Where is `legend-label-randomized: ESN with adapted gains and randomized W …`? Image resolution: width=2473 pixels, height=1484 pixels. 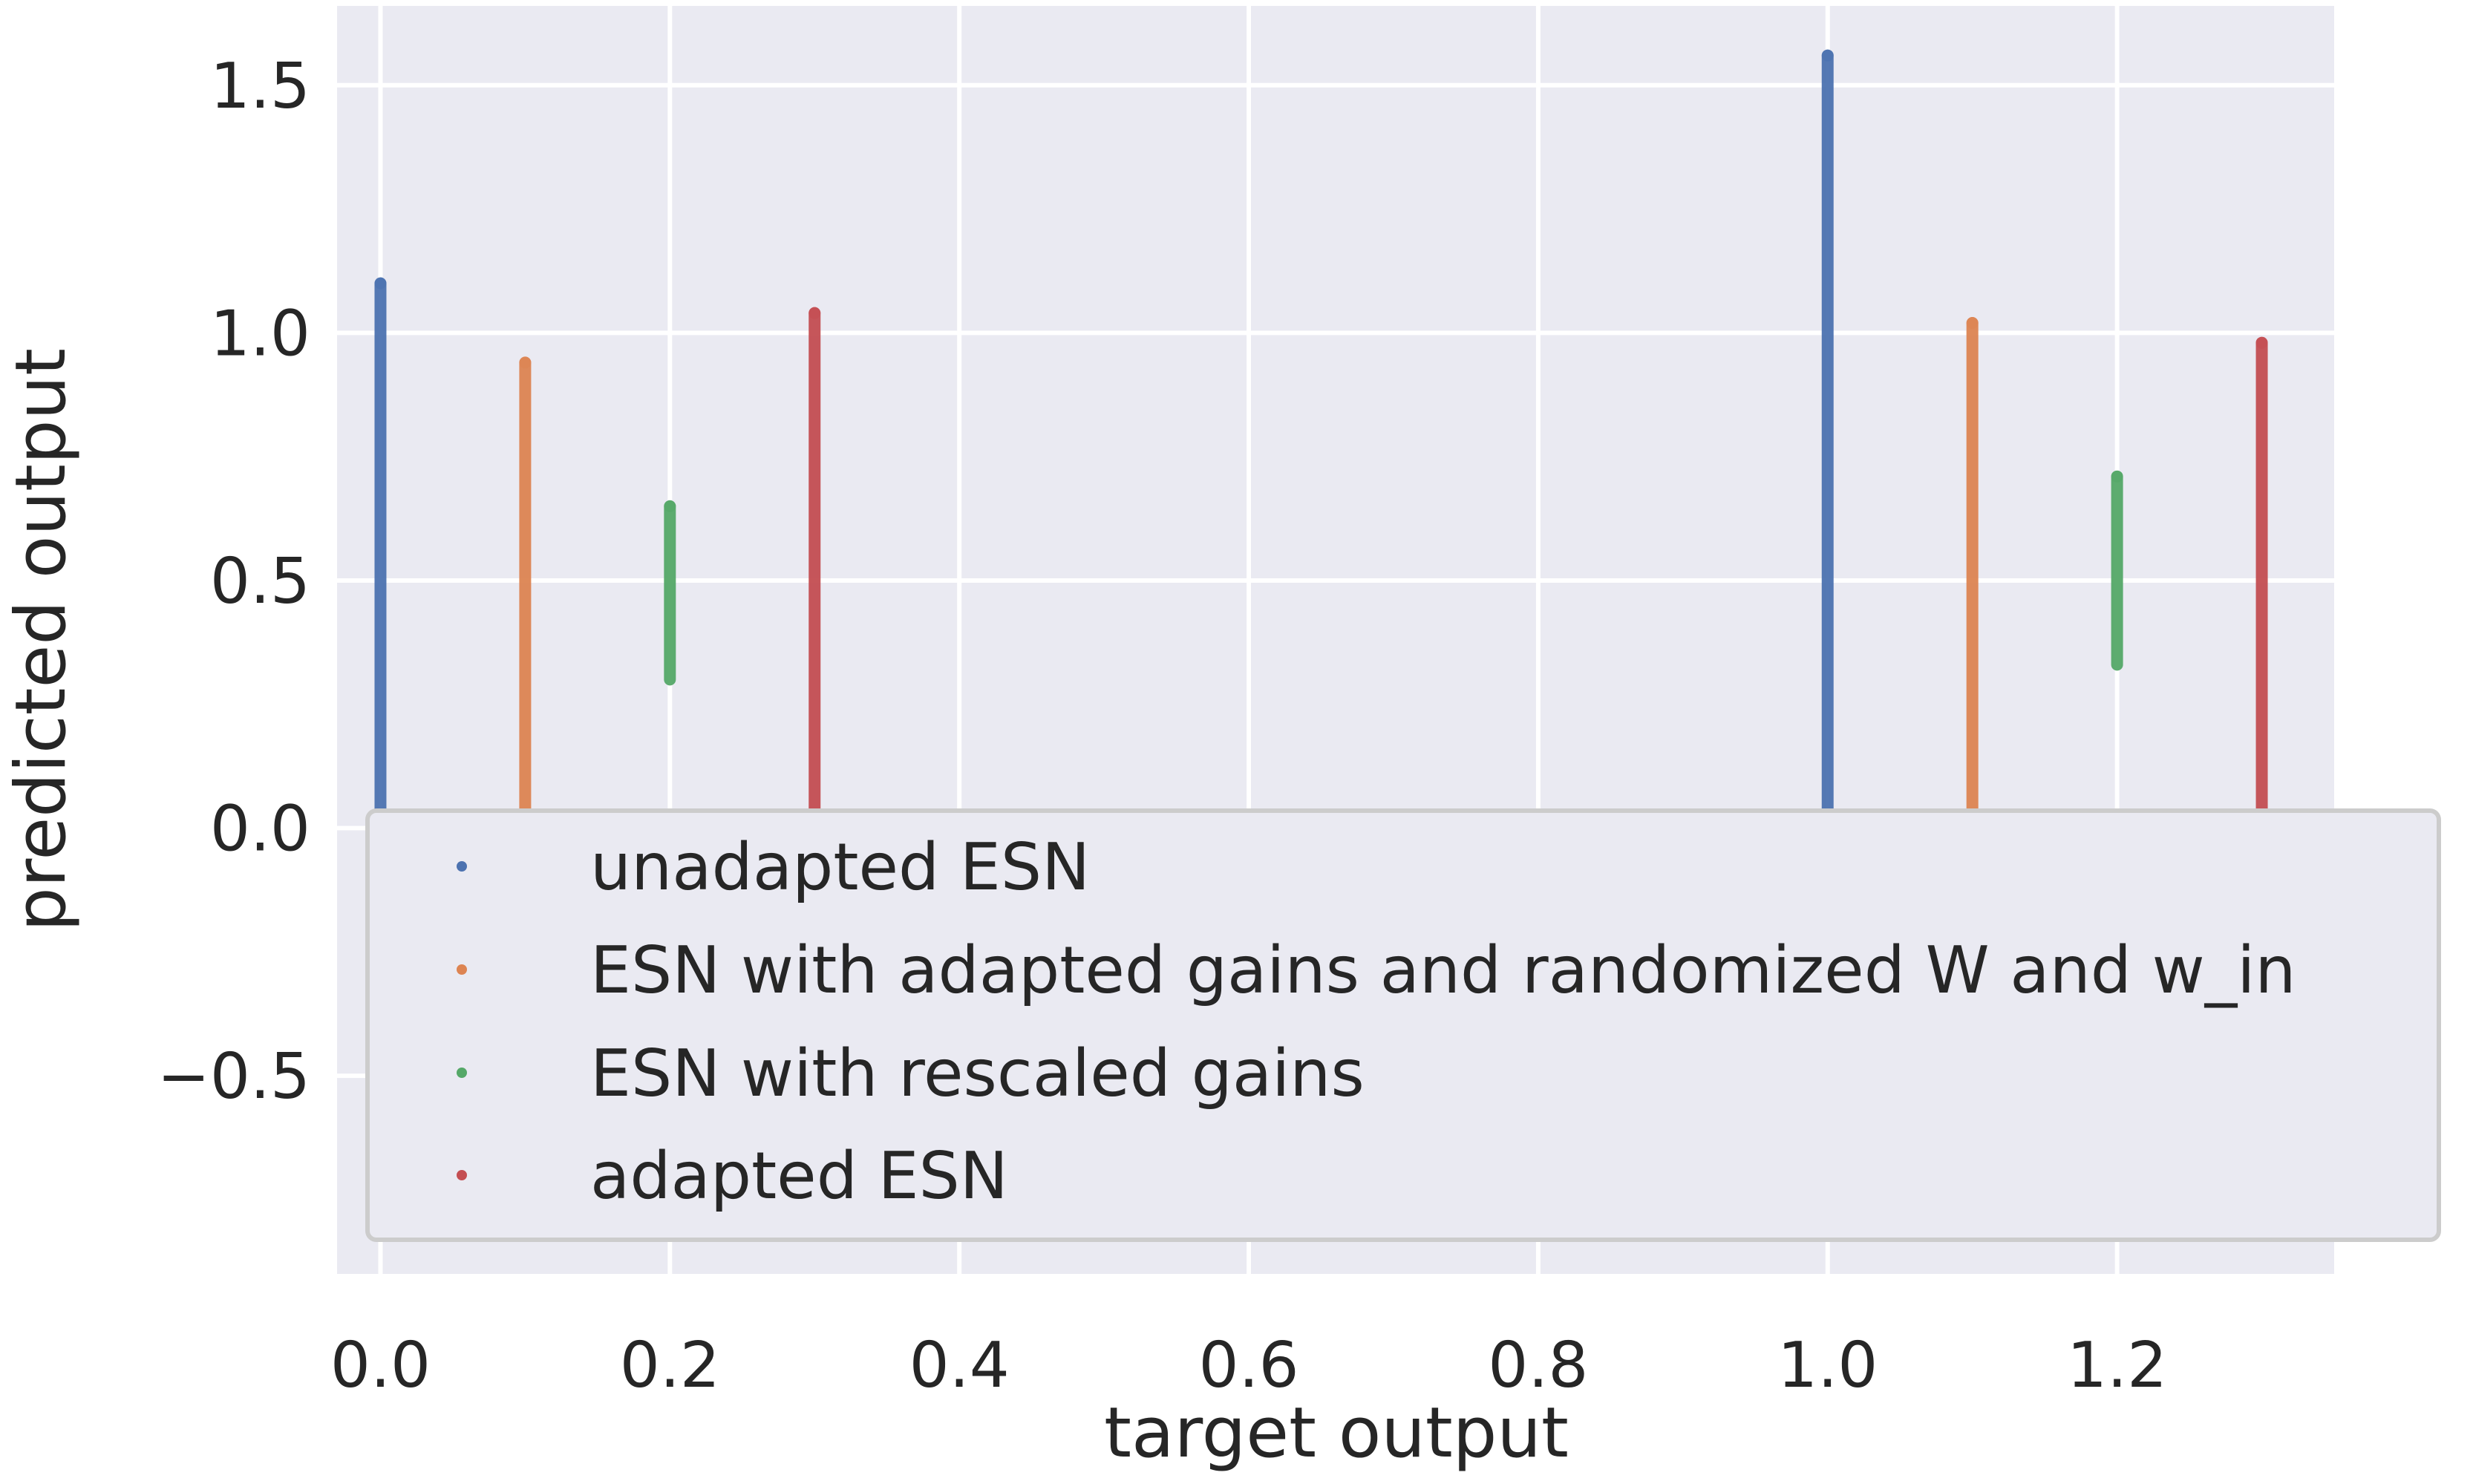 legend-label-randomized: ESN with adapted gains and randomized W … is located at coordinates (1443, 970).